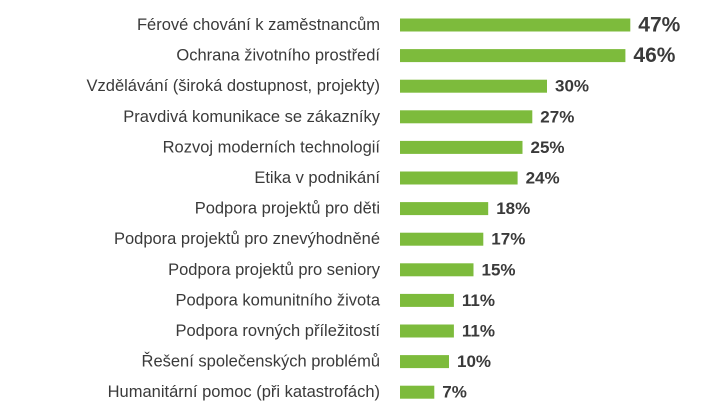 The width and height of the screenshot is (713, 420). What do you see at coordinates (557, 116) in the screenshot?
I see `value-label: 27%` at bounding box center [557, 116].